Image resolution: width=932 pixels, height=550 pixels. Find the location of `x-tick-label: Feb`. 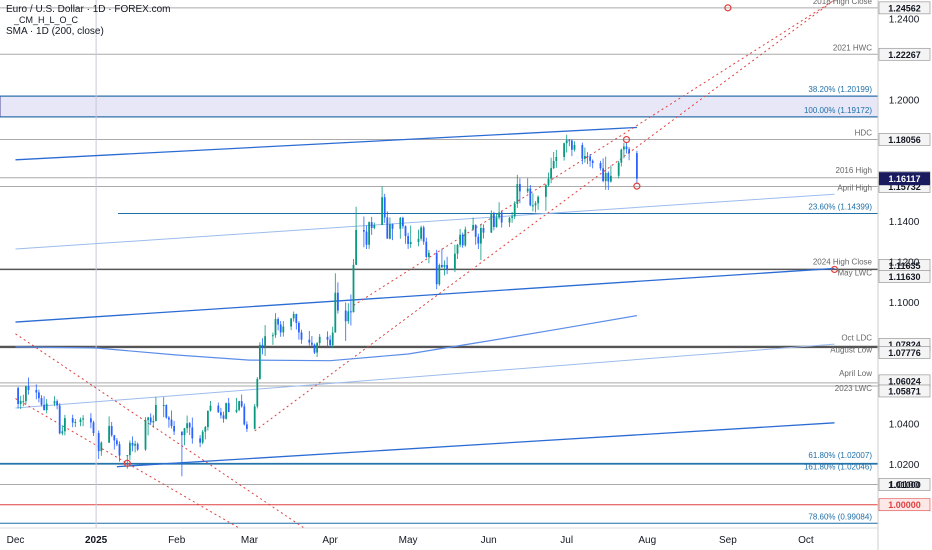

x-tick-label: Feb is located at coordinates (177, 540).